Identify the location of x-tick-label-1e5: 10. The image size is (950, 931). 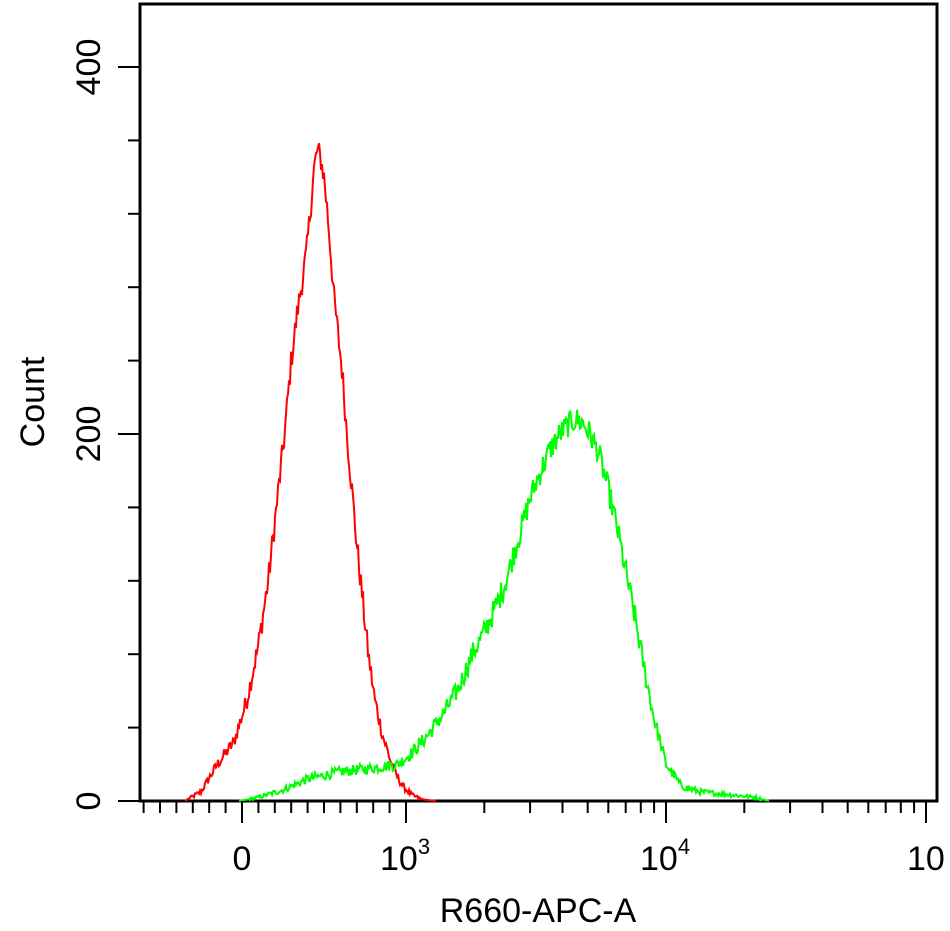
(926, 859).